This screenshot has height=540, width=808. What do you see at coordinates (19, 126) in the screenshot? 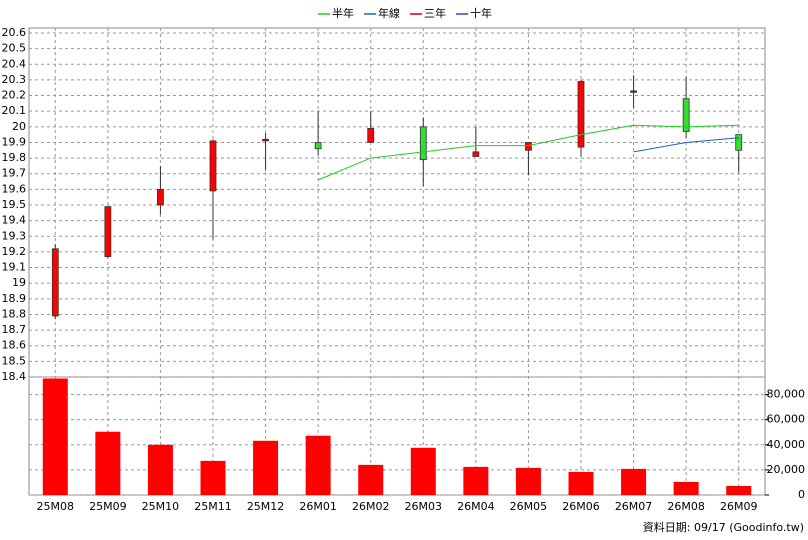
I see `y-tick-label: 20` at bounding box center [19, 126].